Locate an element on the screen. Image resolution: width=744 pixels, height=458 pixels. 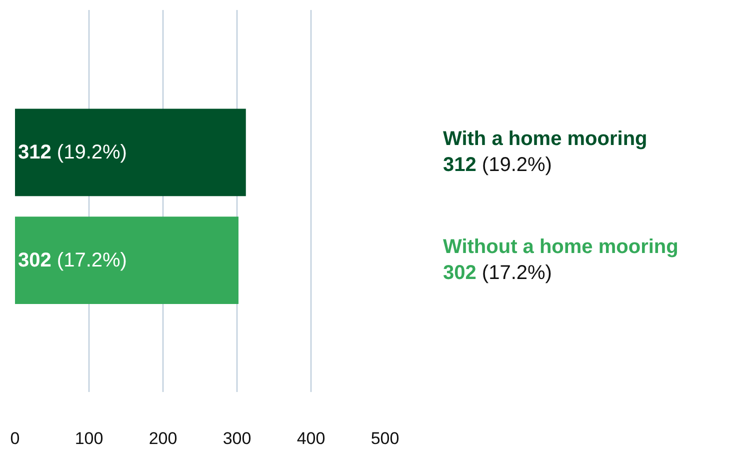
text: 312 (19.2%) is located at coordinates (497, 165).